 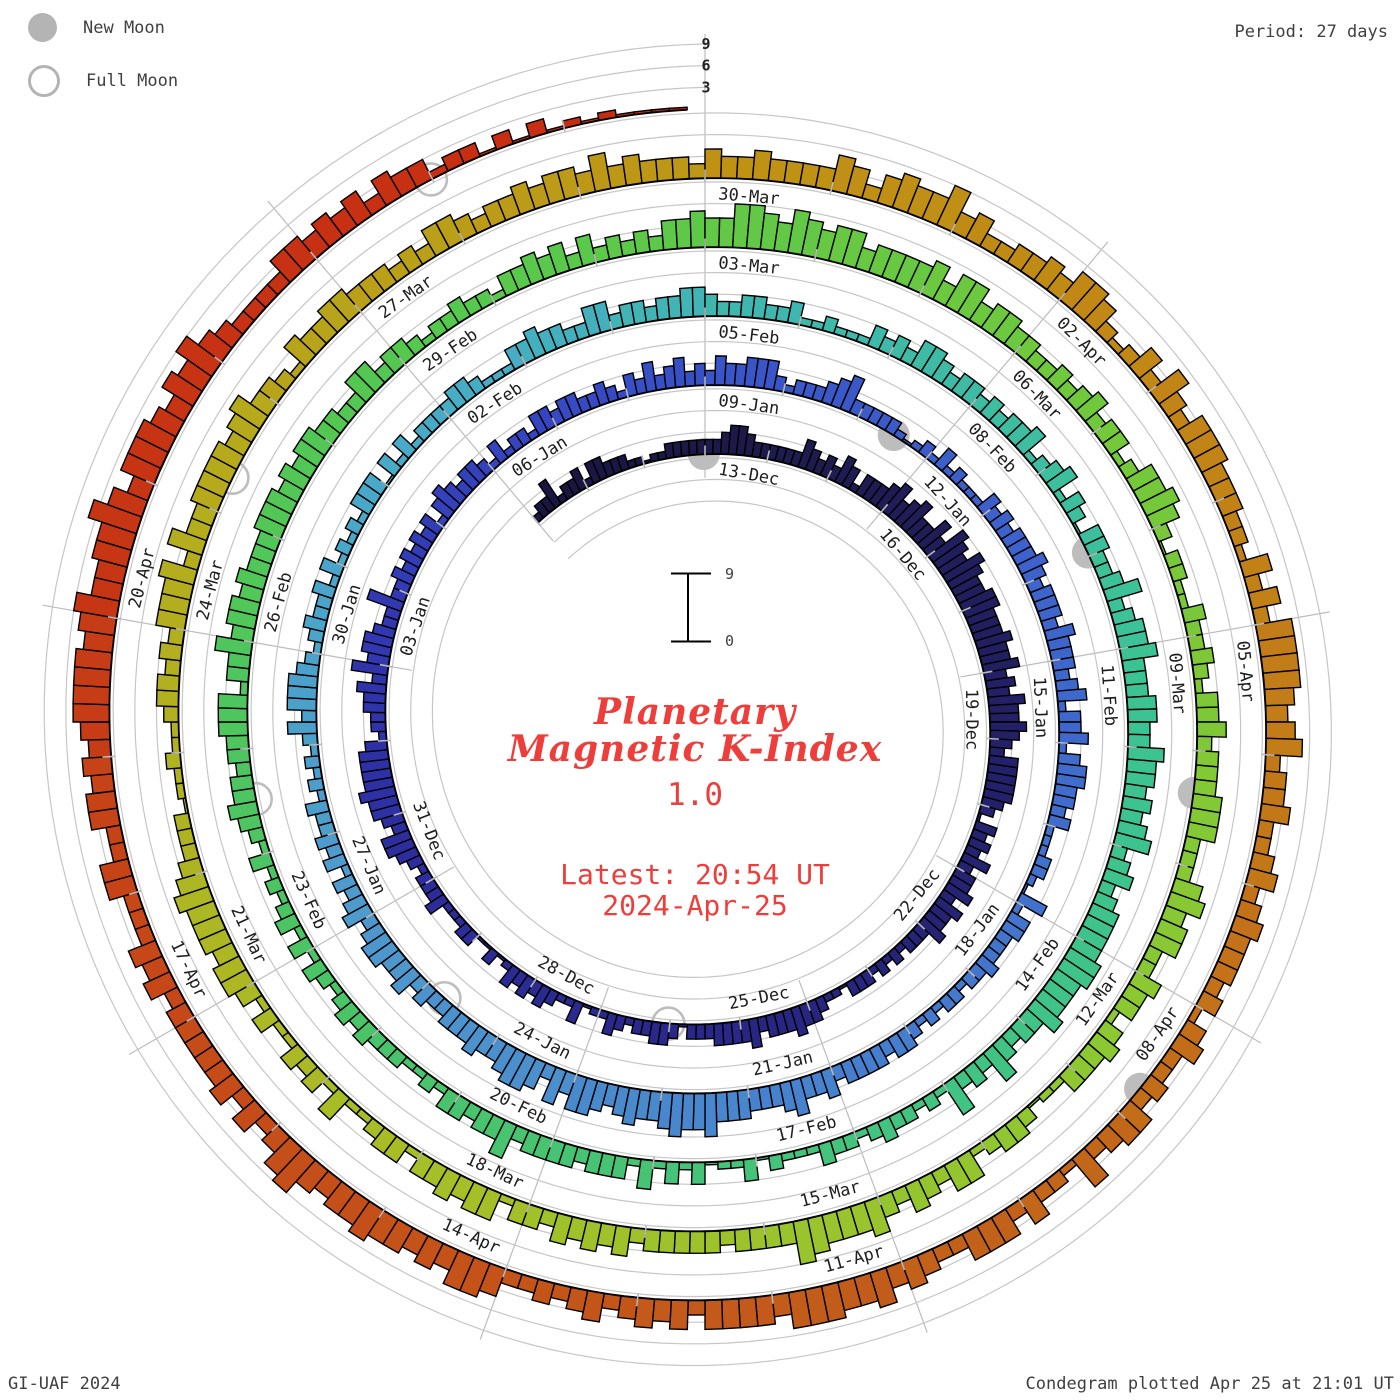 I want to click on new-moon-label: New Moon, so click(x=124, y=27).